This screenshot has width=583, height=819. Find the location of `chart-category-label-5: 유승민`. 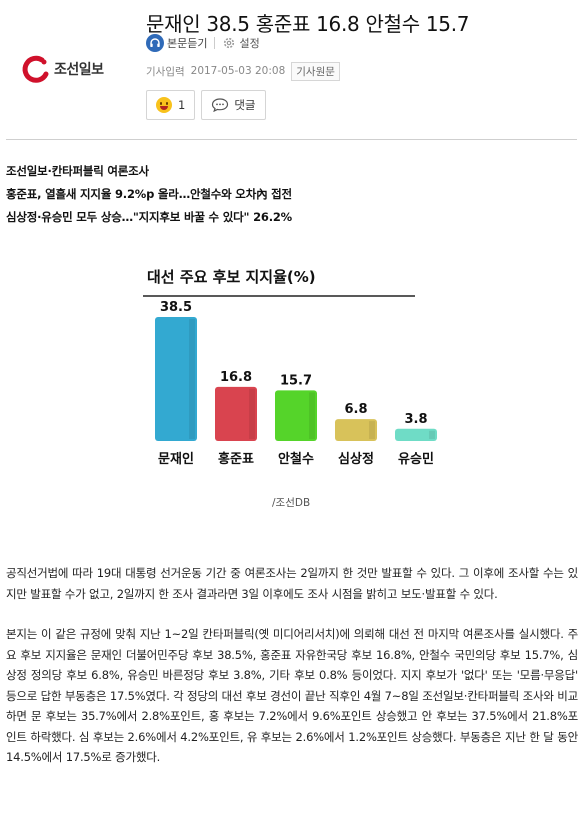

chart-category-label-5: 유승민 is located at coordinates (416, 459).